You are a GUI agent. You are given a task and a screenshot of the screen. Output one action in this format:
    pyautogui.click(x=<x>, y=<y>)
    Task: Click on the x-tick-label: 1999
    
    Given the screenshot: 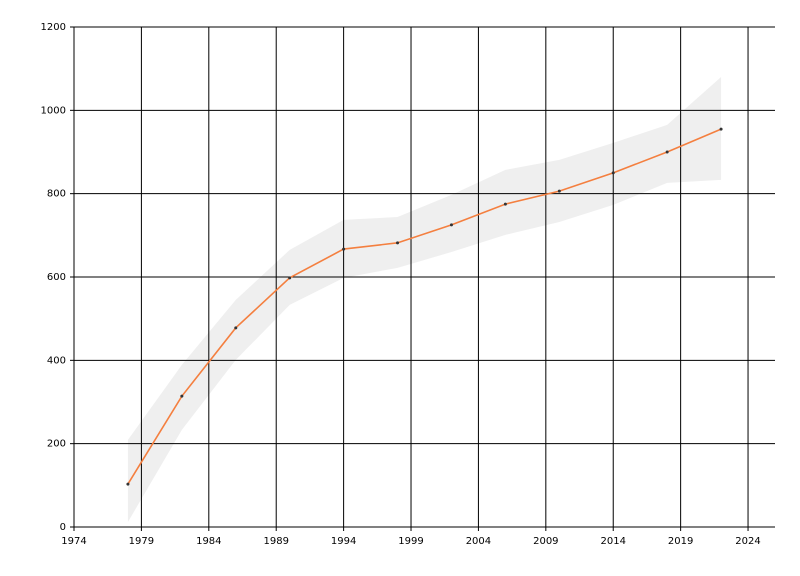 What is the action you would take?
    pyautogui.click(x=410, y=541)
    